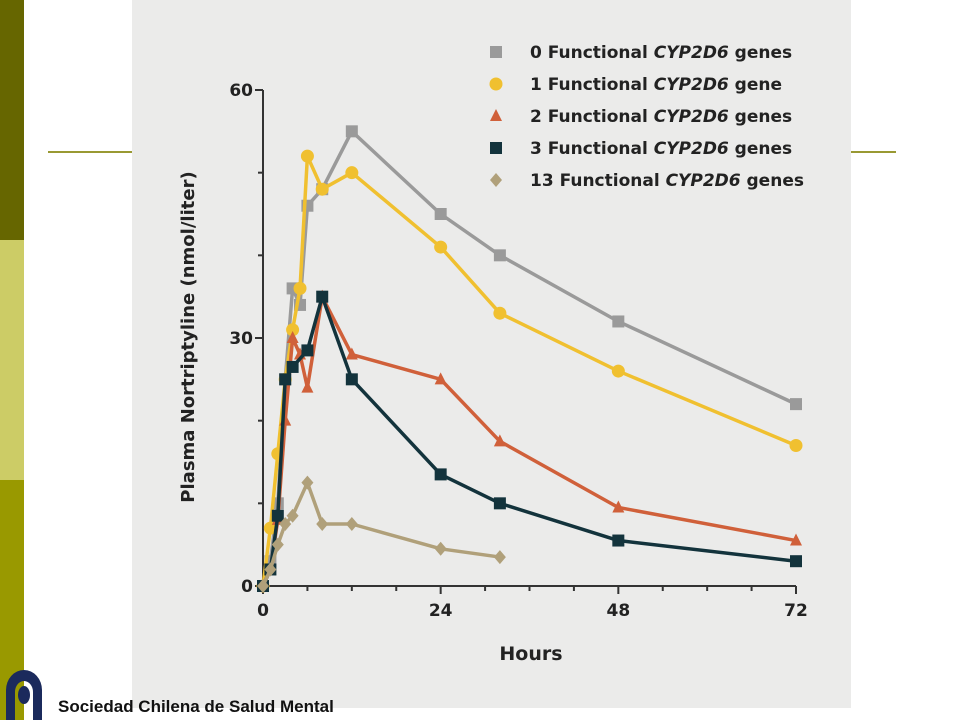  I want to click on x-tick-label: 0, so click(263, 611).